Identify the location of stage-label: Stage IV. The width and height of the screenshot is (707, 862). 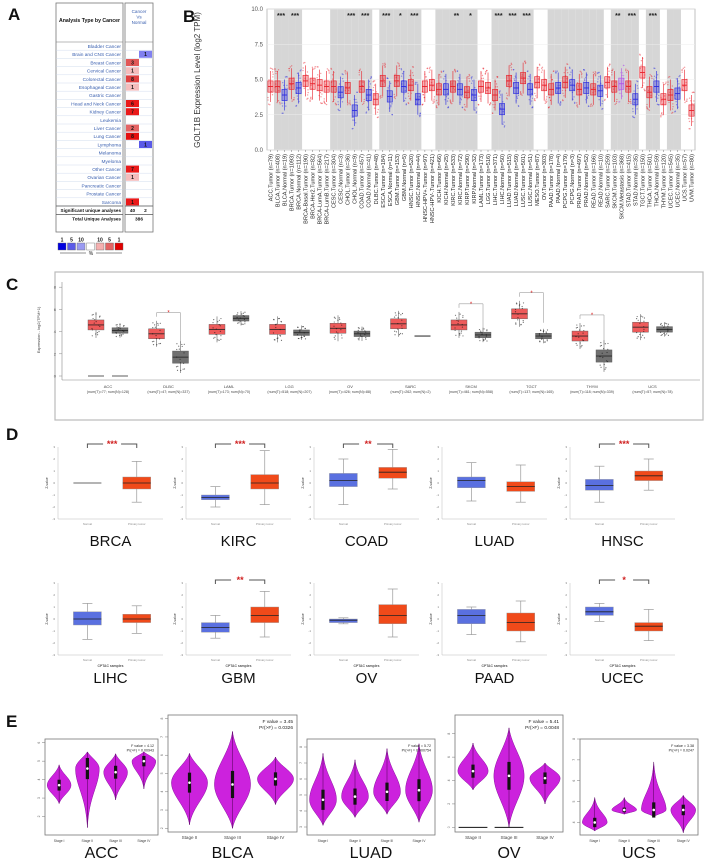
(684, 841).